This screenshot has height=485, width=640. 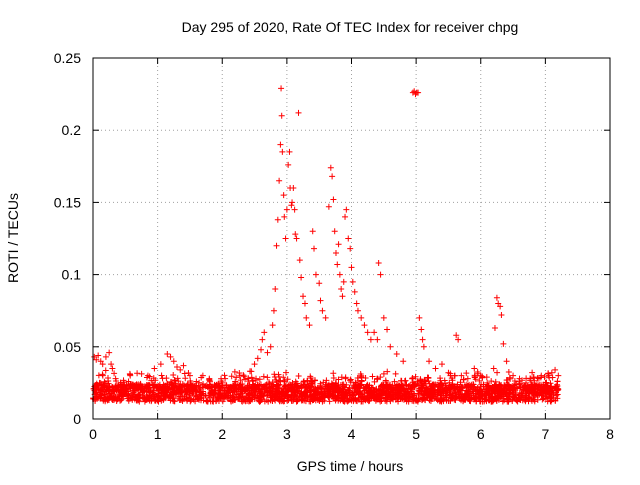 I want to click on x-tick-label: 0, so click(x=93, y=434).